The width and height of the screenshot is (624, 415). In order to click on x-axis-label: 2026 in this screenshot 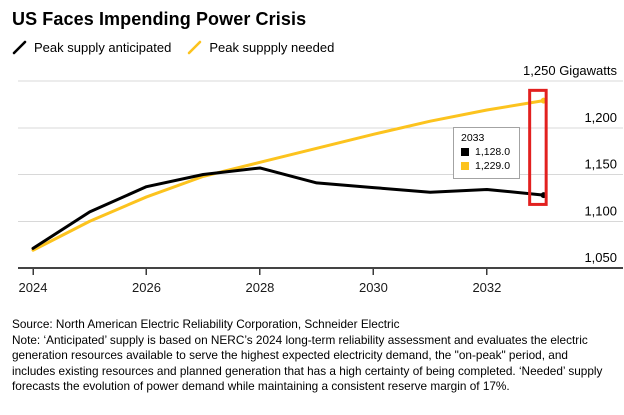, I will do `click(146, 287)`.